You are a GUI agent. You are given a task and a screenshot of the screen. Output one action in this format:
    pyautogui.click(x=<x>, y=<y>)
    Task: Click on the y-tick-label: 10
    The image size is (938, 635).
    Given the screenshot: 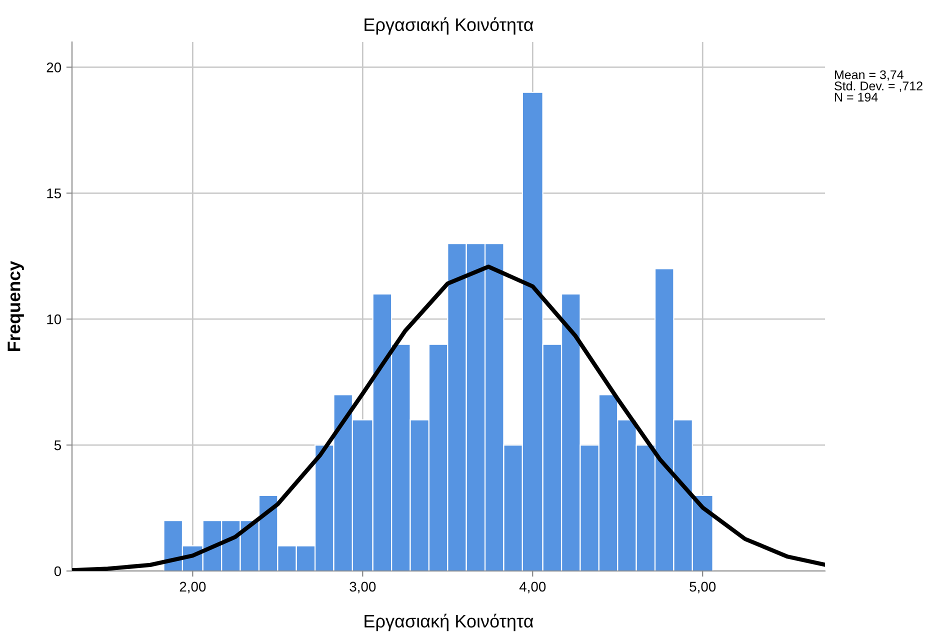 What is the action you would take?
    pyautogui.click(x=54, y=319)
    